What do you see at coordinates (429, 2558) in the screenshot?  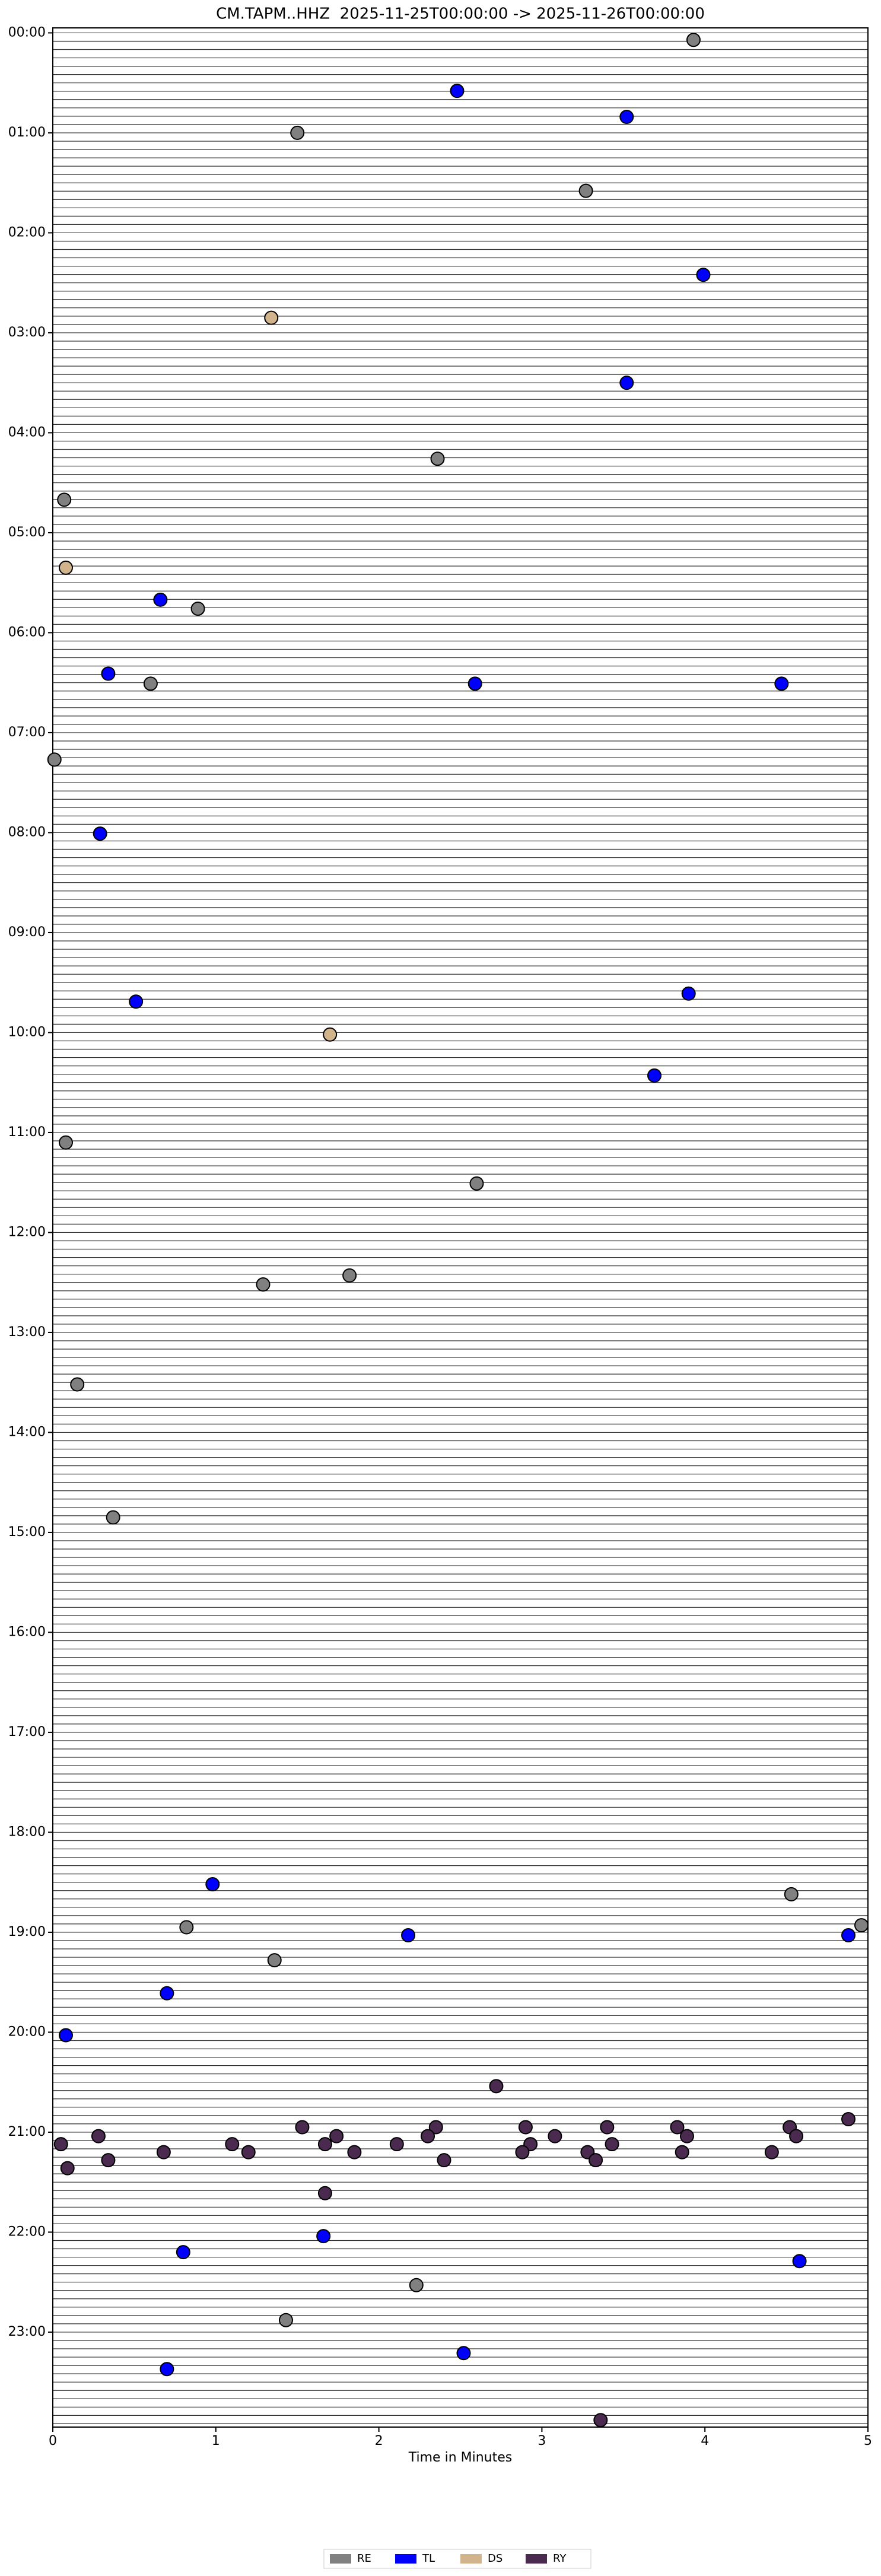 I see `legend-label: TL` at bounding box center [429, 2558].